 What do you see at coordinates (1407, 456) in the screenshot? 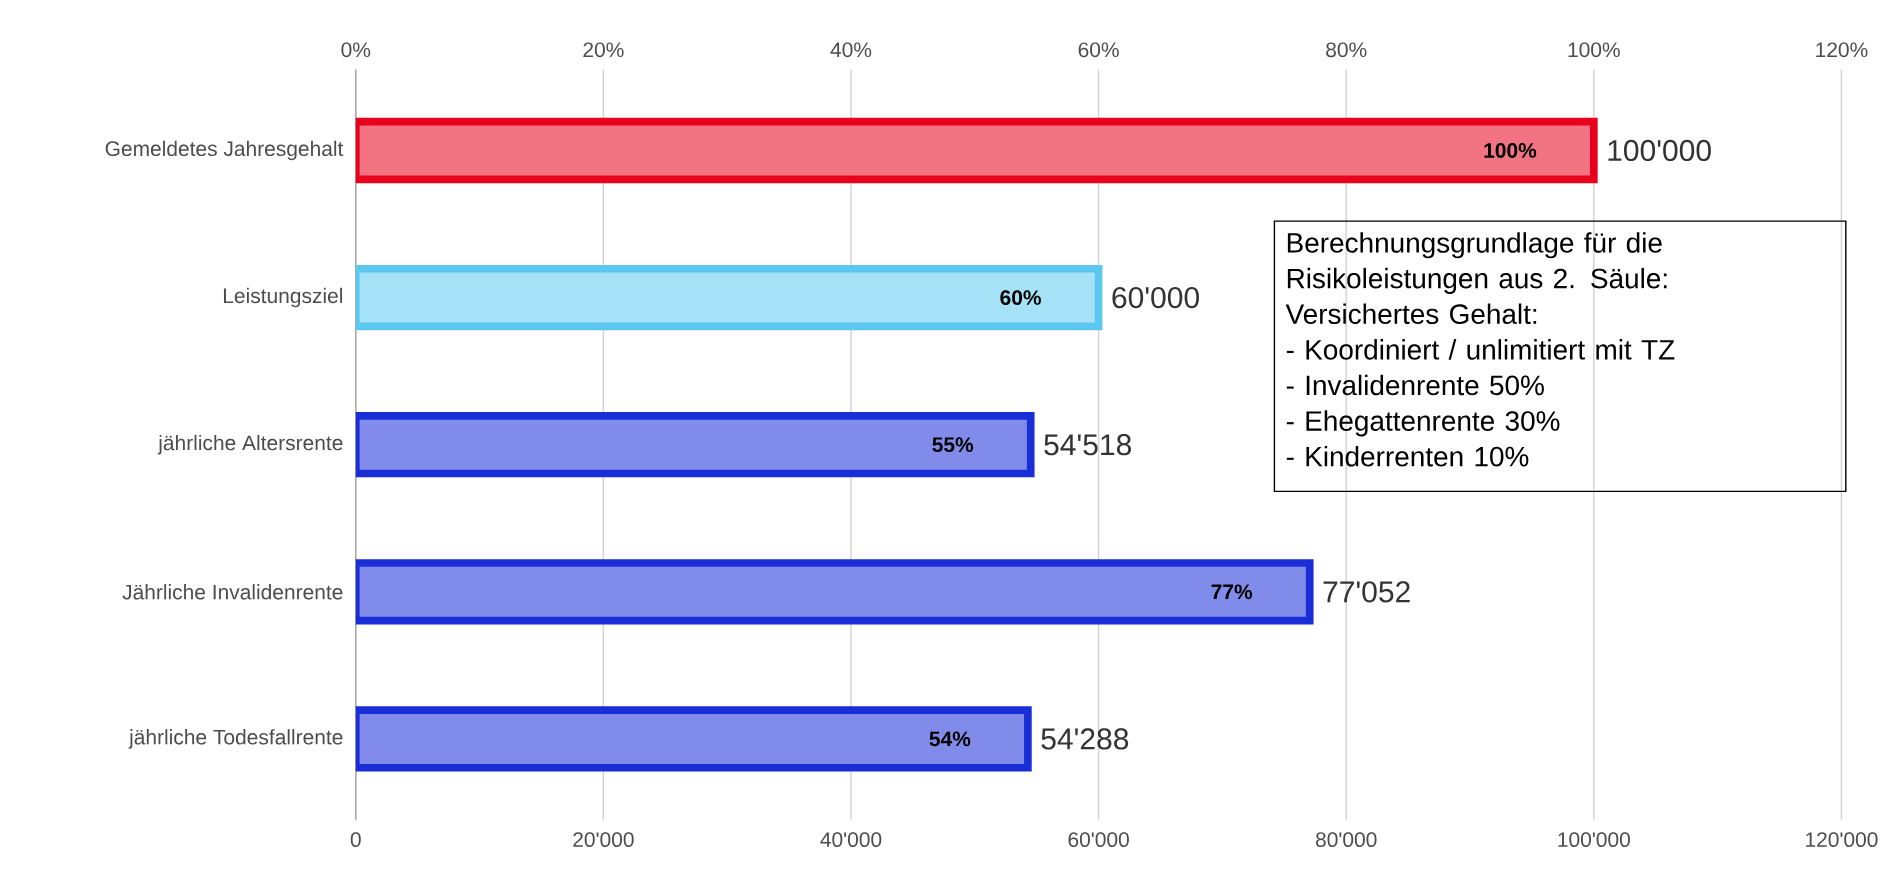
I see `annotation: - Kinderrenten 10%` at bounding box center [1407, 456].